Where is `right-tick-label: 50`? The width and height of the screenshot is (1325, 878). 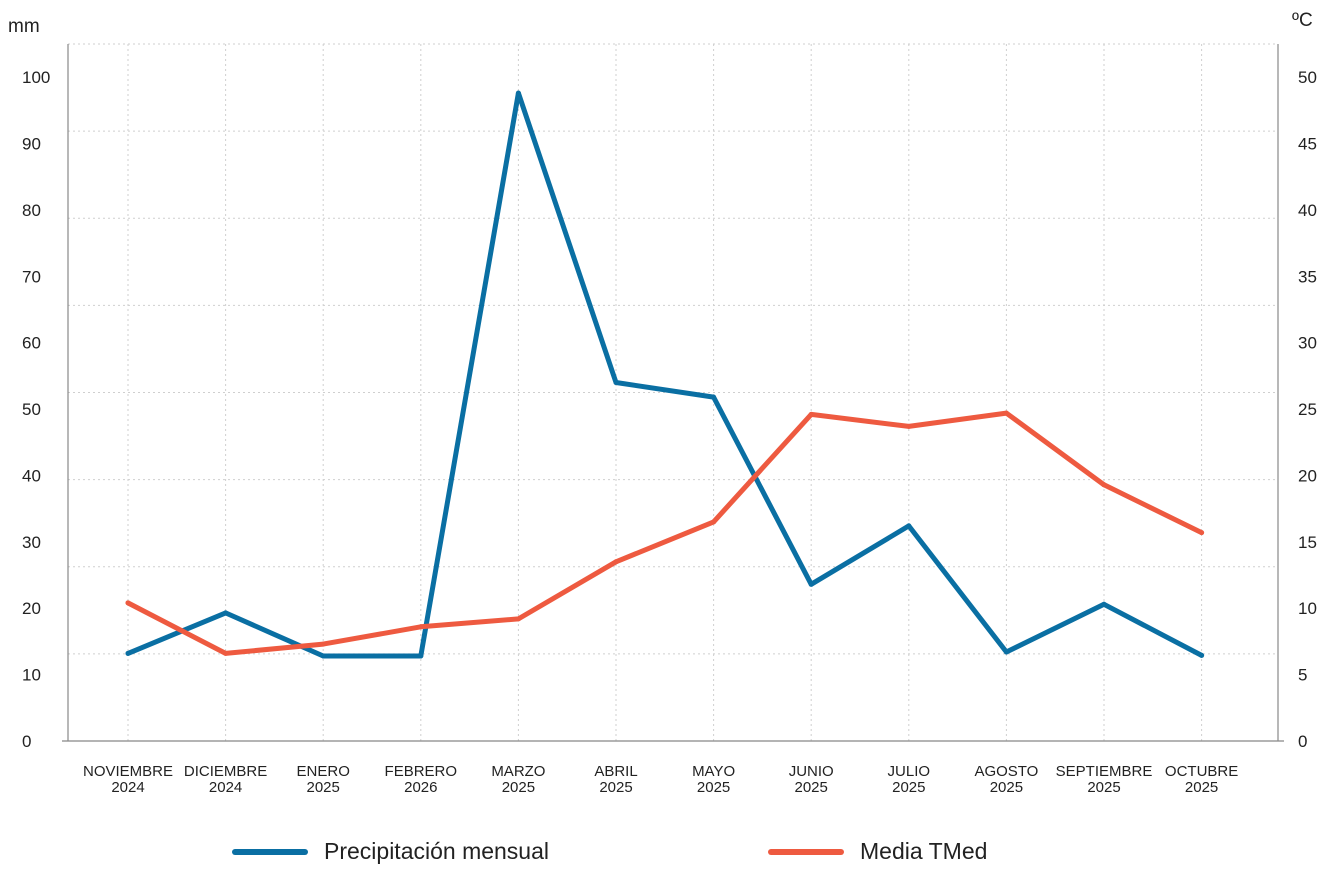
right-tick-label: 50 is located at coordinates (1307, 77).